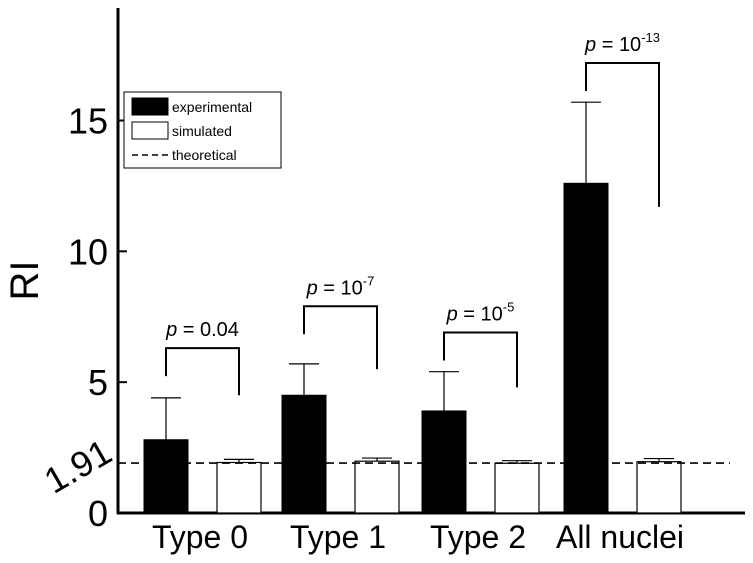 Image resolution: width=753 pixels, height=563 pixels. Describe the element at coordinates (478, 537) in the screenshot. I see `x-category-label: Type 2` at that location.